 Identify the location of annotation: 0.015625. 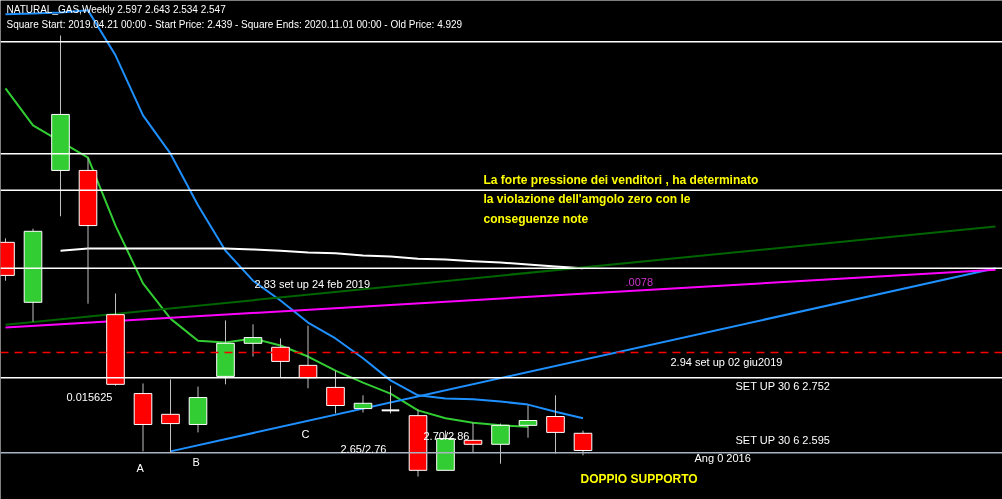
(89, 396).